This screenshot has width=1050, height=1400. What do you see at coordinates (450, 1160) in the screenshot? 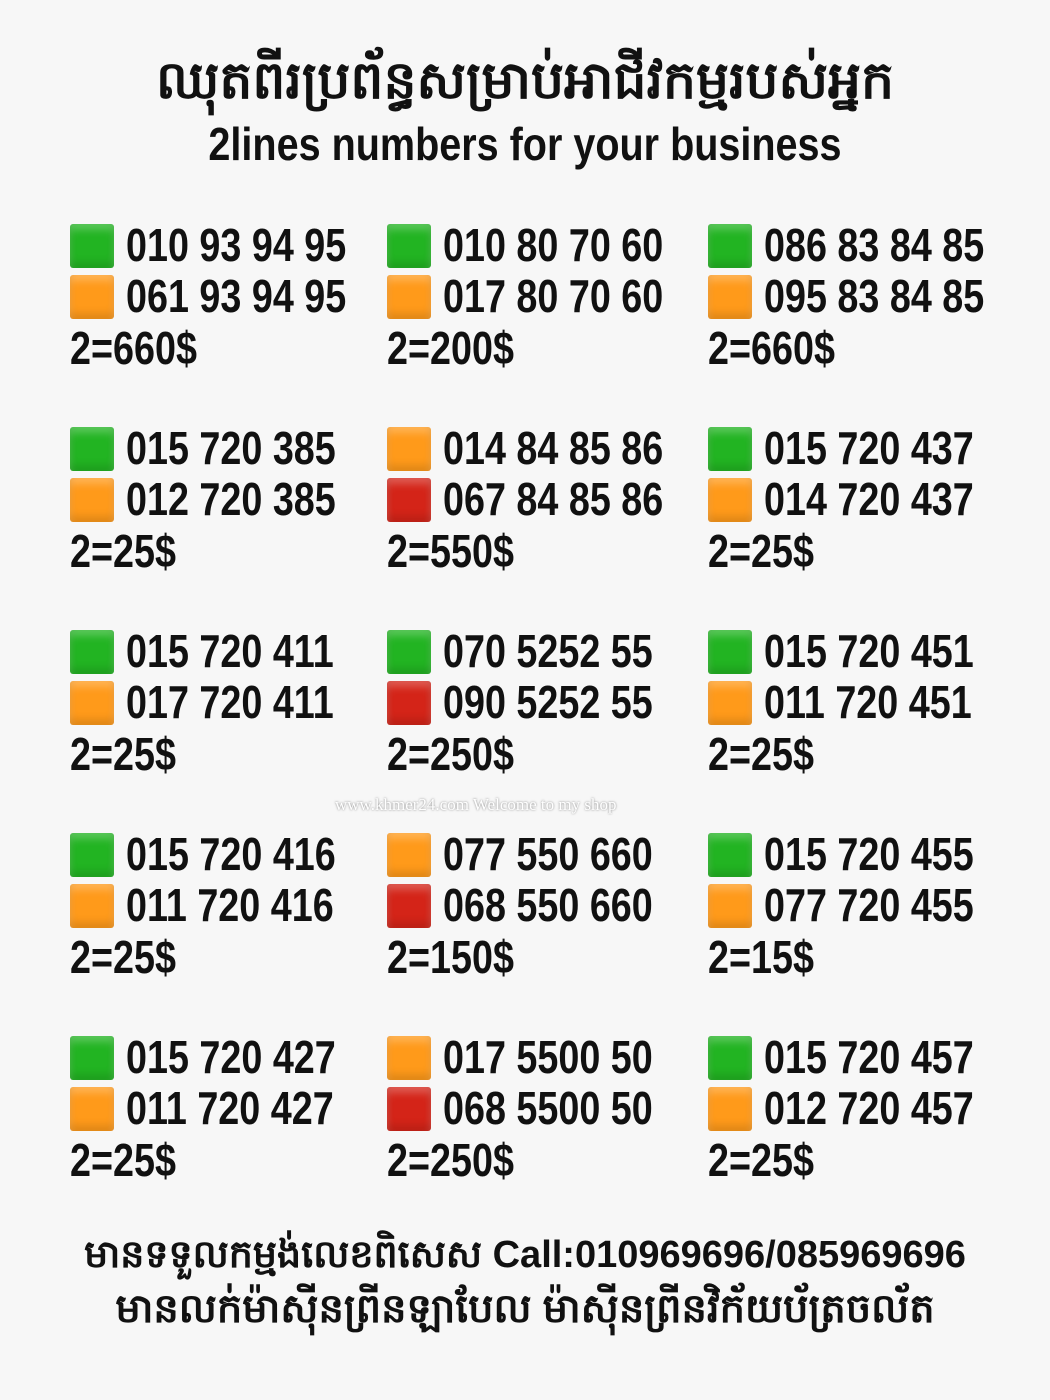
I see `price: 2=250$` at bounding box center [450, 1160].